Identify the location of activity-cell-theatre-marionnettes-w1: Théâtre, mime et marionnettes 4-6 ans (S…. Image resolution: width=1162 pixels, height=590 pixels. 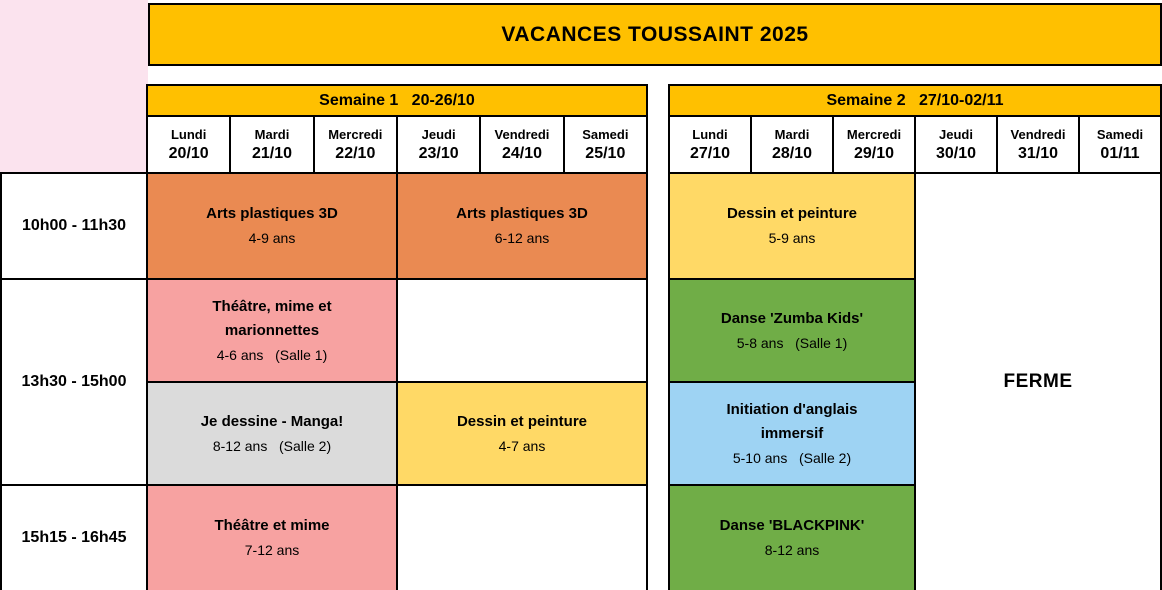
(272, 330).